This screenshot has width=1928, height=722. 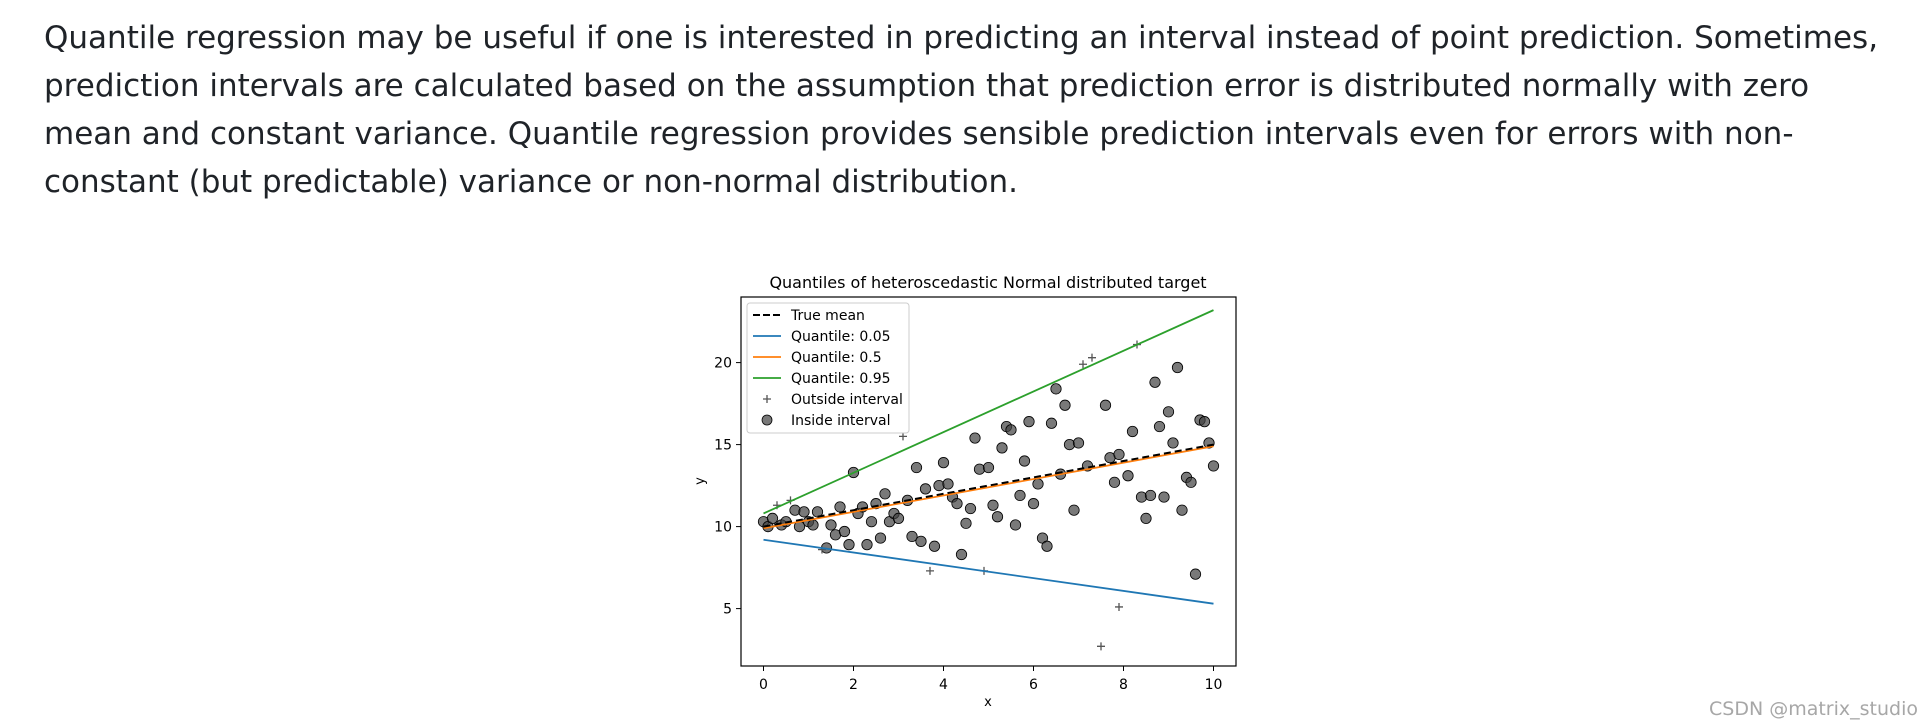 What do you see at coordinates (763, 685) in the screenshot?
I see `x-tick-label-0: 0` at bounding box center [763, 685].